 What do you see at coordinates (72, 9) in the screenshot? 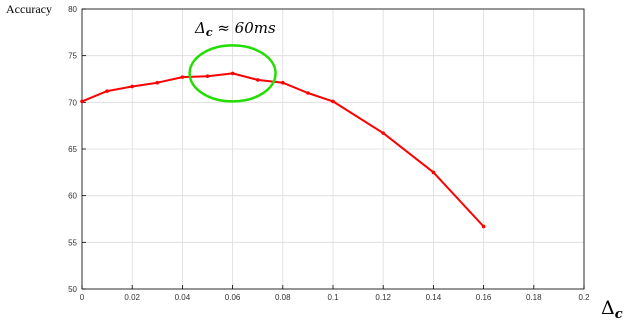
I see `y-tick-label: 80` at bounding box center [72, 9].